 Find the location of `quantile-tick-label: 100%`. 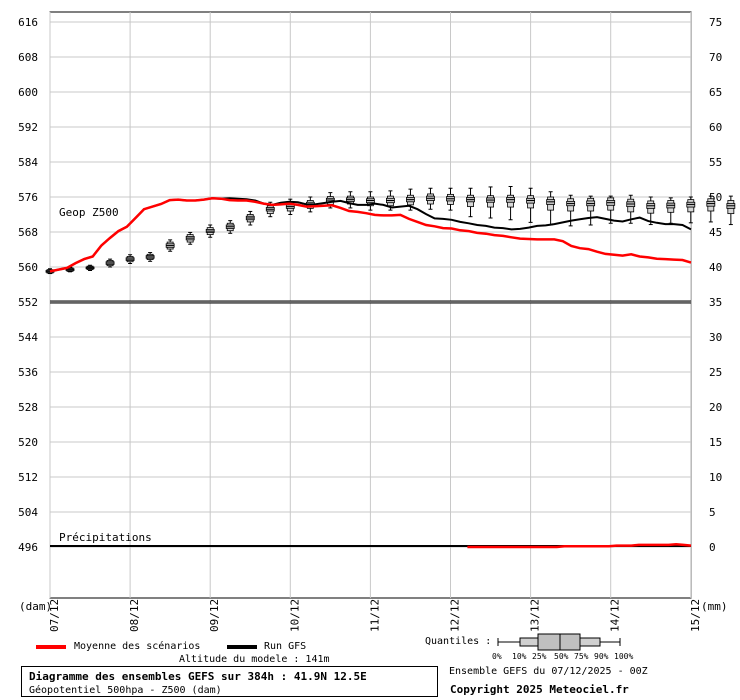

quantile-tick-label: 100% is located at coordinates (624, 656).